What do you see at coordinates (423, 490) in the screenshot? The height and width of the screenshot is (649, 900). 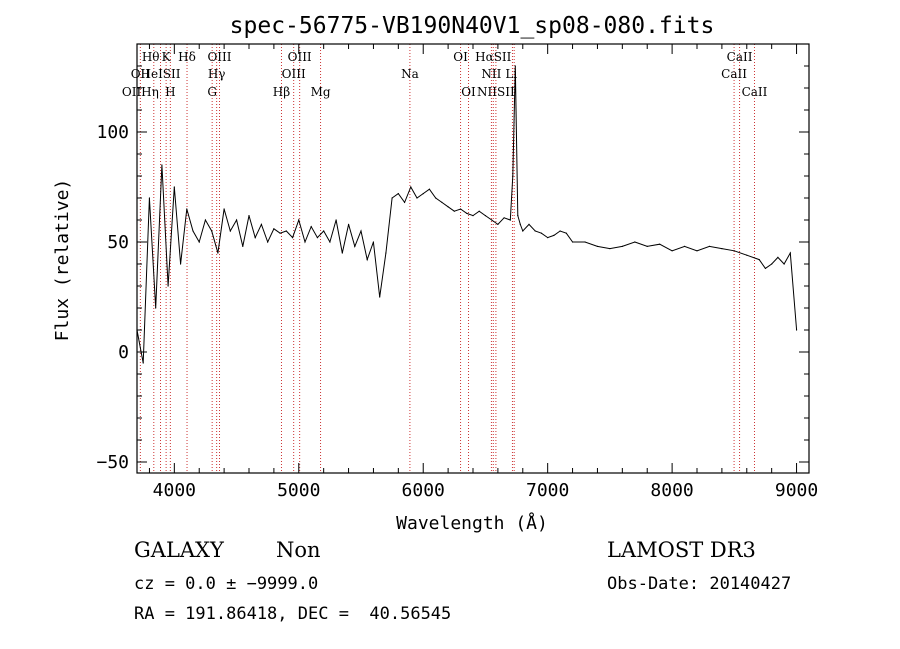 I see `x-tick-label: 6000` at bounding box center [423, 490].